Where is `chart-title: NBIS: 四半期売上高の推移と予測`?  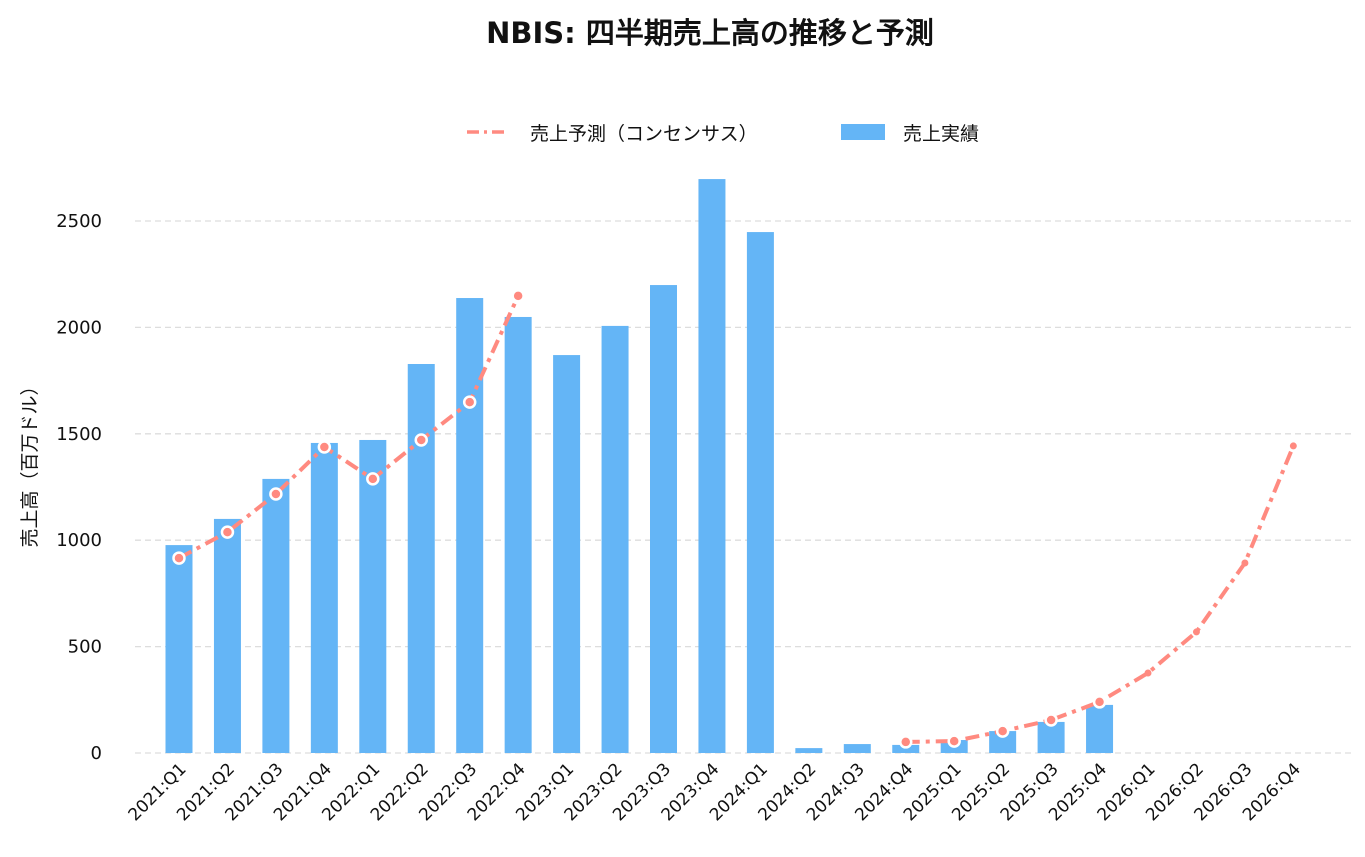
chart-title: NBIS: 四半期売上高の推移と予測 is located at coordinates (710, 33).